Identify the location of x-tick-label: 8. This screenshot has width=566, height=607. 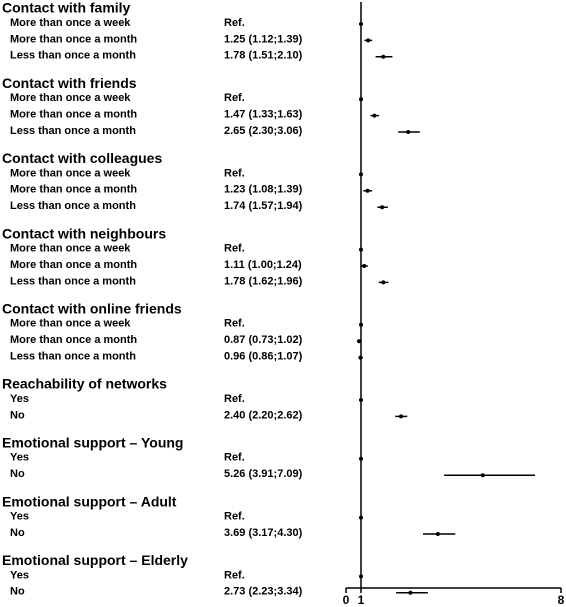
(561, 600).